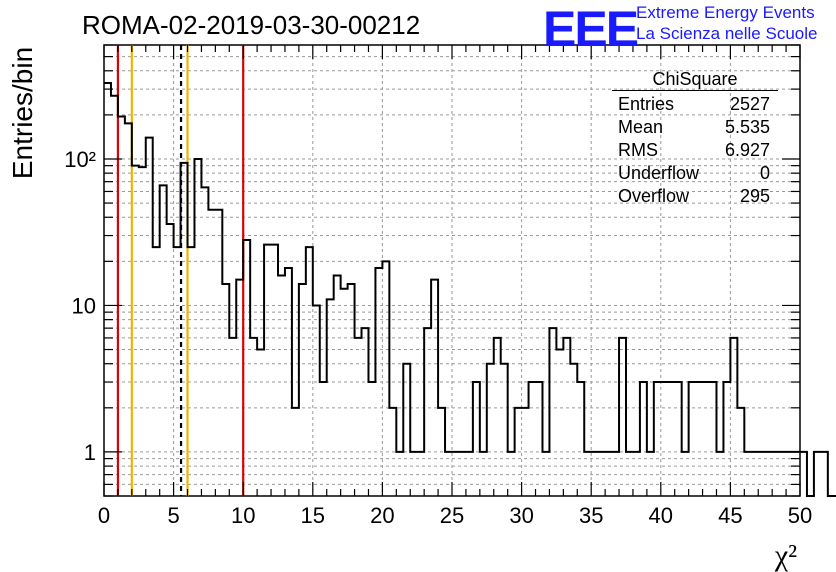 Image resolution: width=836 pixels, height=572 pixels. I want to click on x-tick-label: 40, so click(661, 515).